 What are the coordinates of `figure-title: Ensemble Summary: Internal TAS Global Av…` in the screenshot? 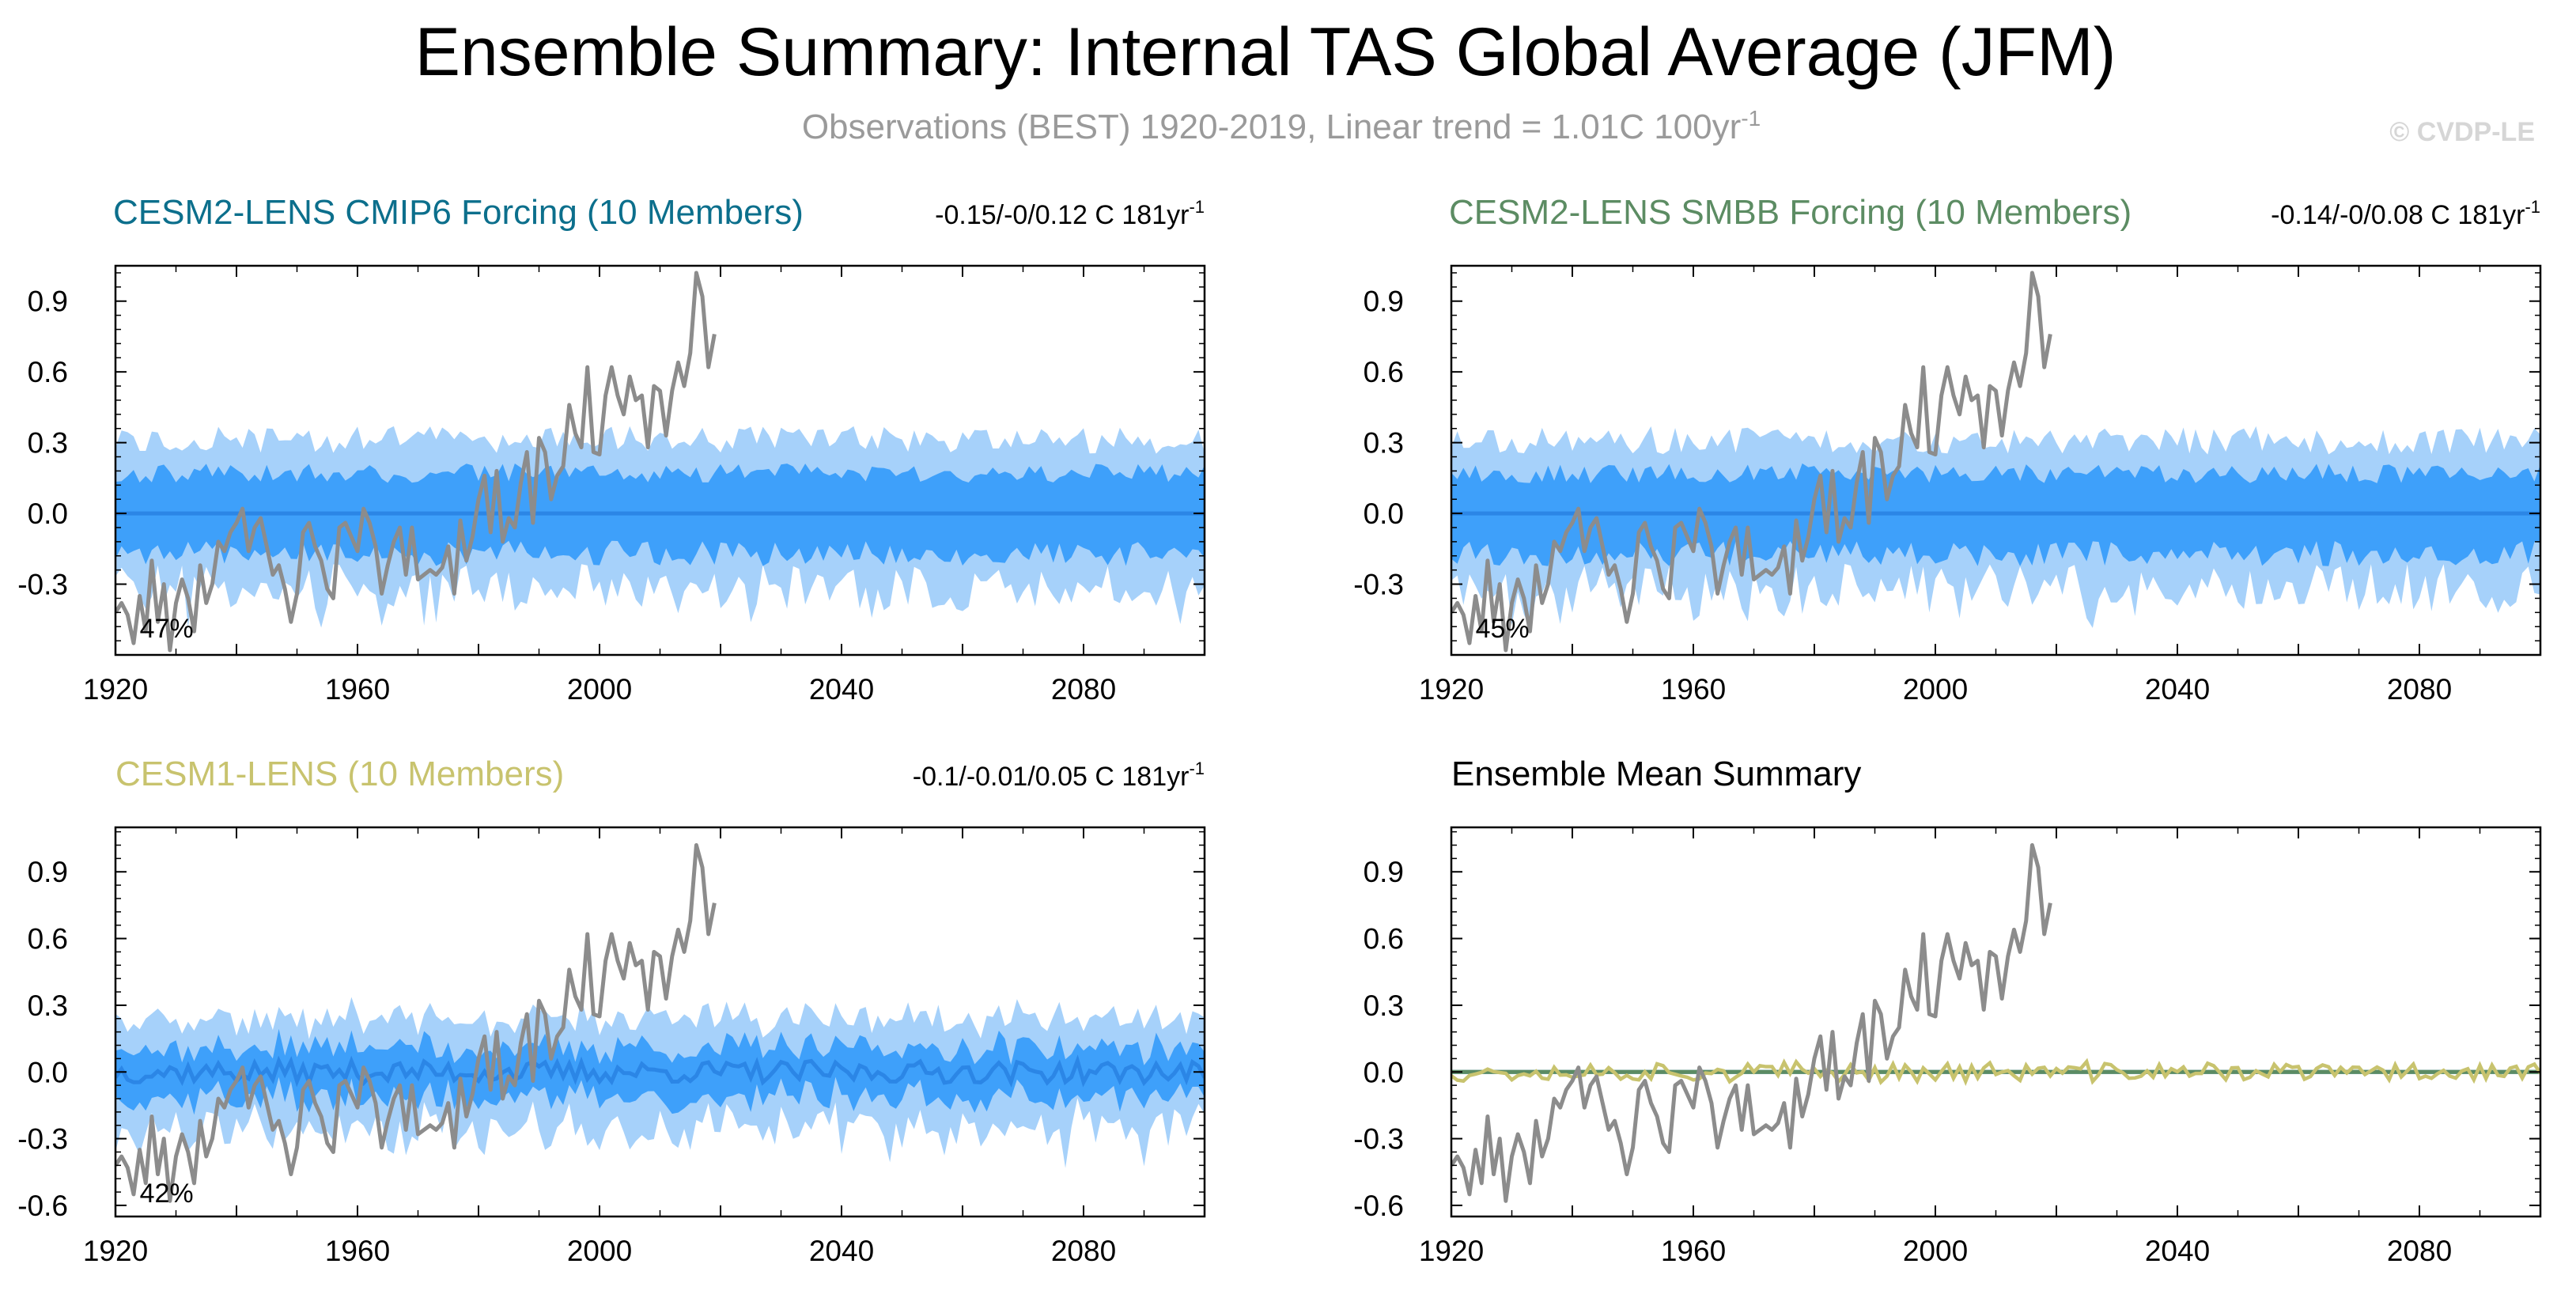 It's located at (1265, 52).